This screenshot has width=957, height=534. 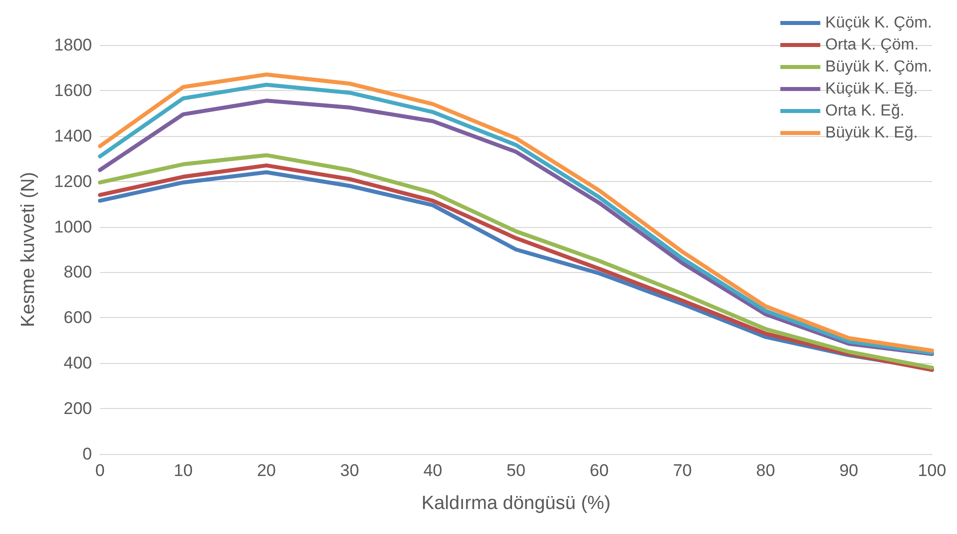 What do you see at coordinates (878, 23) in the screenshot?
I see `legend-label: Küçük K. Çöm.` at bounding box center [878, 23].